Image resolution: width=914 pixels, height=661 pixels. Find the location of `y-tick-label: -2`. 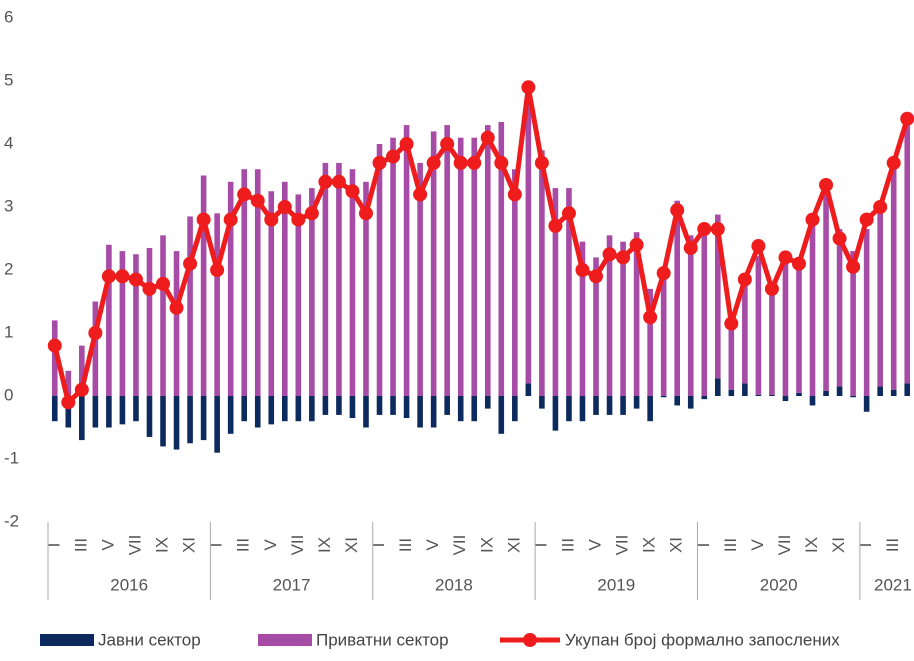

y-tick-label: -2 is located at coordinates (11, 520).